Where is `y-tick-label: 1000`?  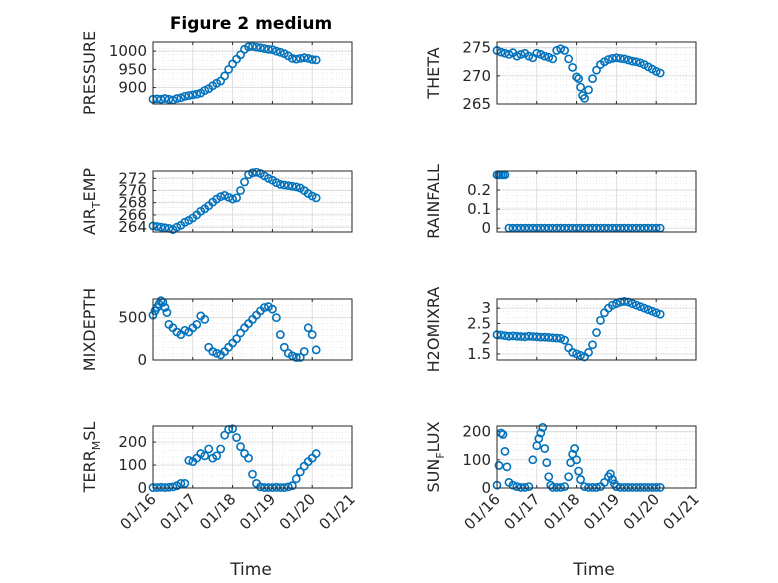
y-tick-label: 1000 is located at coordinates (128, 51).